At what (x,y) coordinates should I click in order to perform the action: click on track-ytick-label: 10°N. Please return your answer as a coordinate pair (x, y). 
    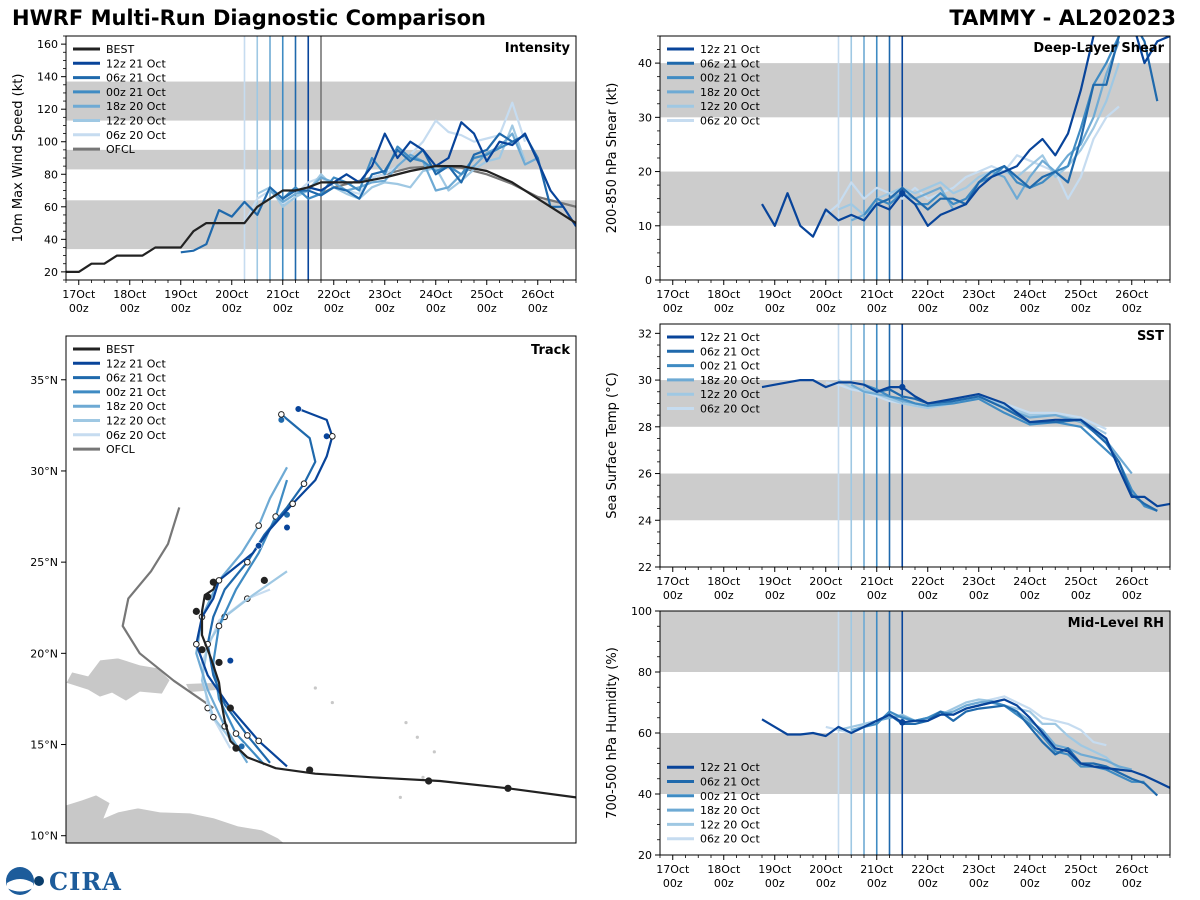
    Looking at the image, I should click on (44, 836).